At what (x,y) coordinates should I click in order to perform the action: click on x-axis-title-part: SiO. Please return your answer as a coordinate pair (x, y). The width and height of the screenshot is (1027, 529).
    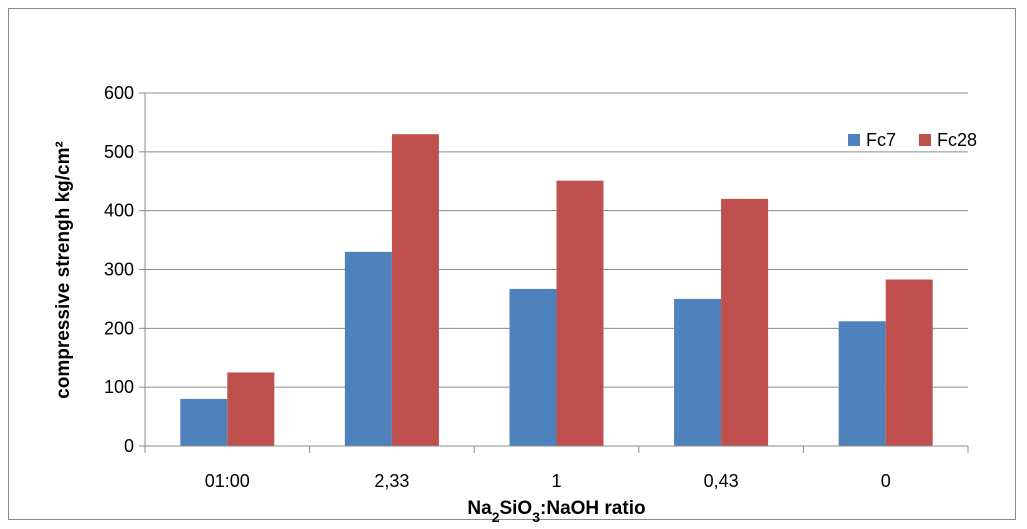
    Looking at the image, I should click on (515, 508).